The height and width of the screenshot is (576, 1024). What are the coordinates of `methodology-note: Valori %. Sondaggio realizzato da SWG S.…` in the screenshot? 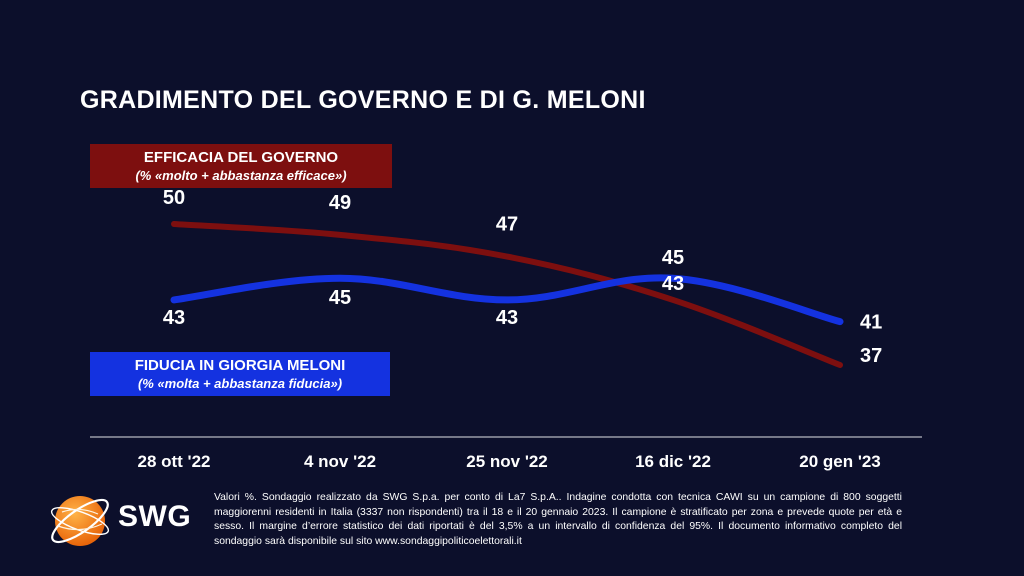 It's located at (558, 519).